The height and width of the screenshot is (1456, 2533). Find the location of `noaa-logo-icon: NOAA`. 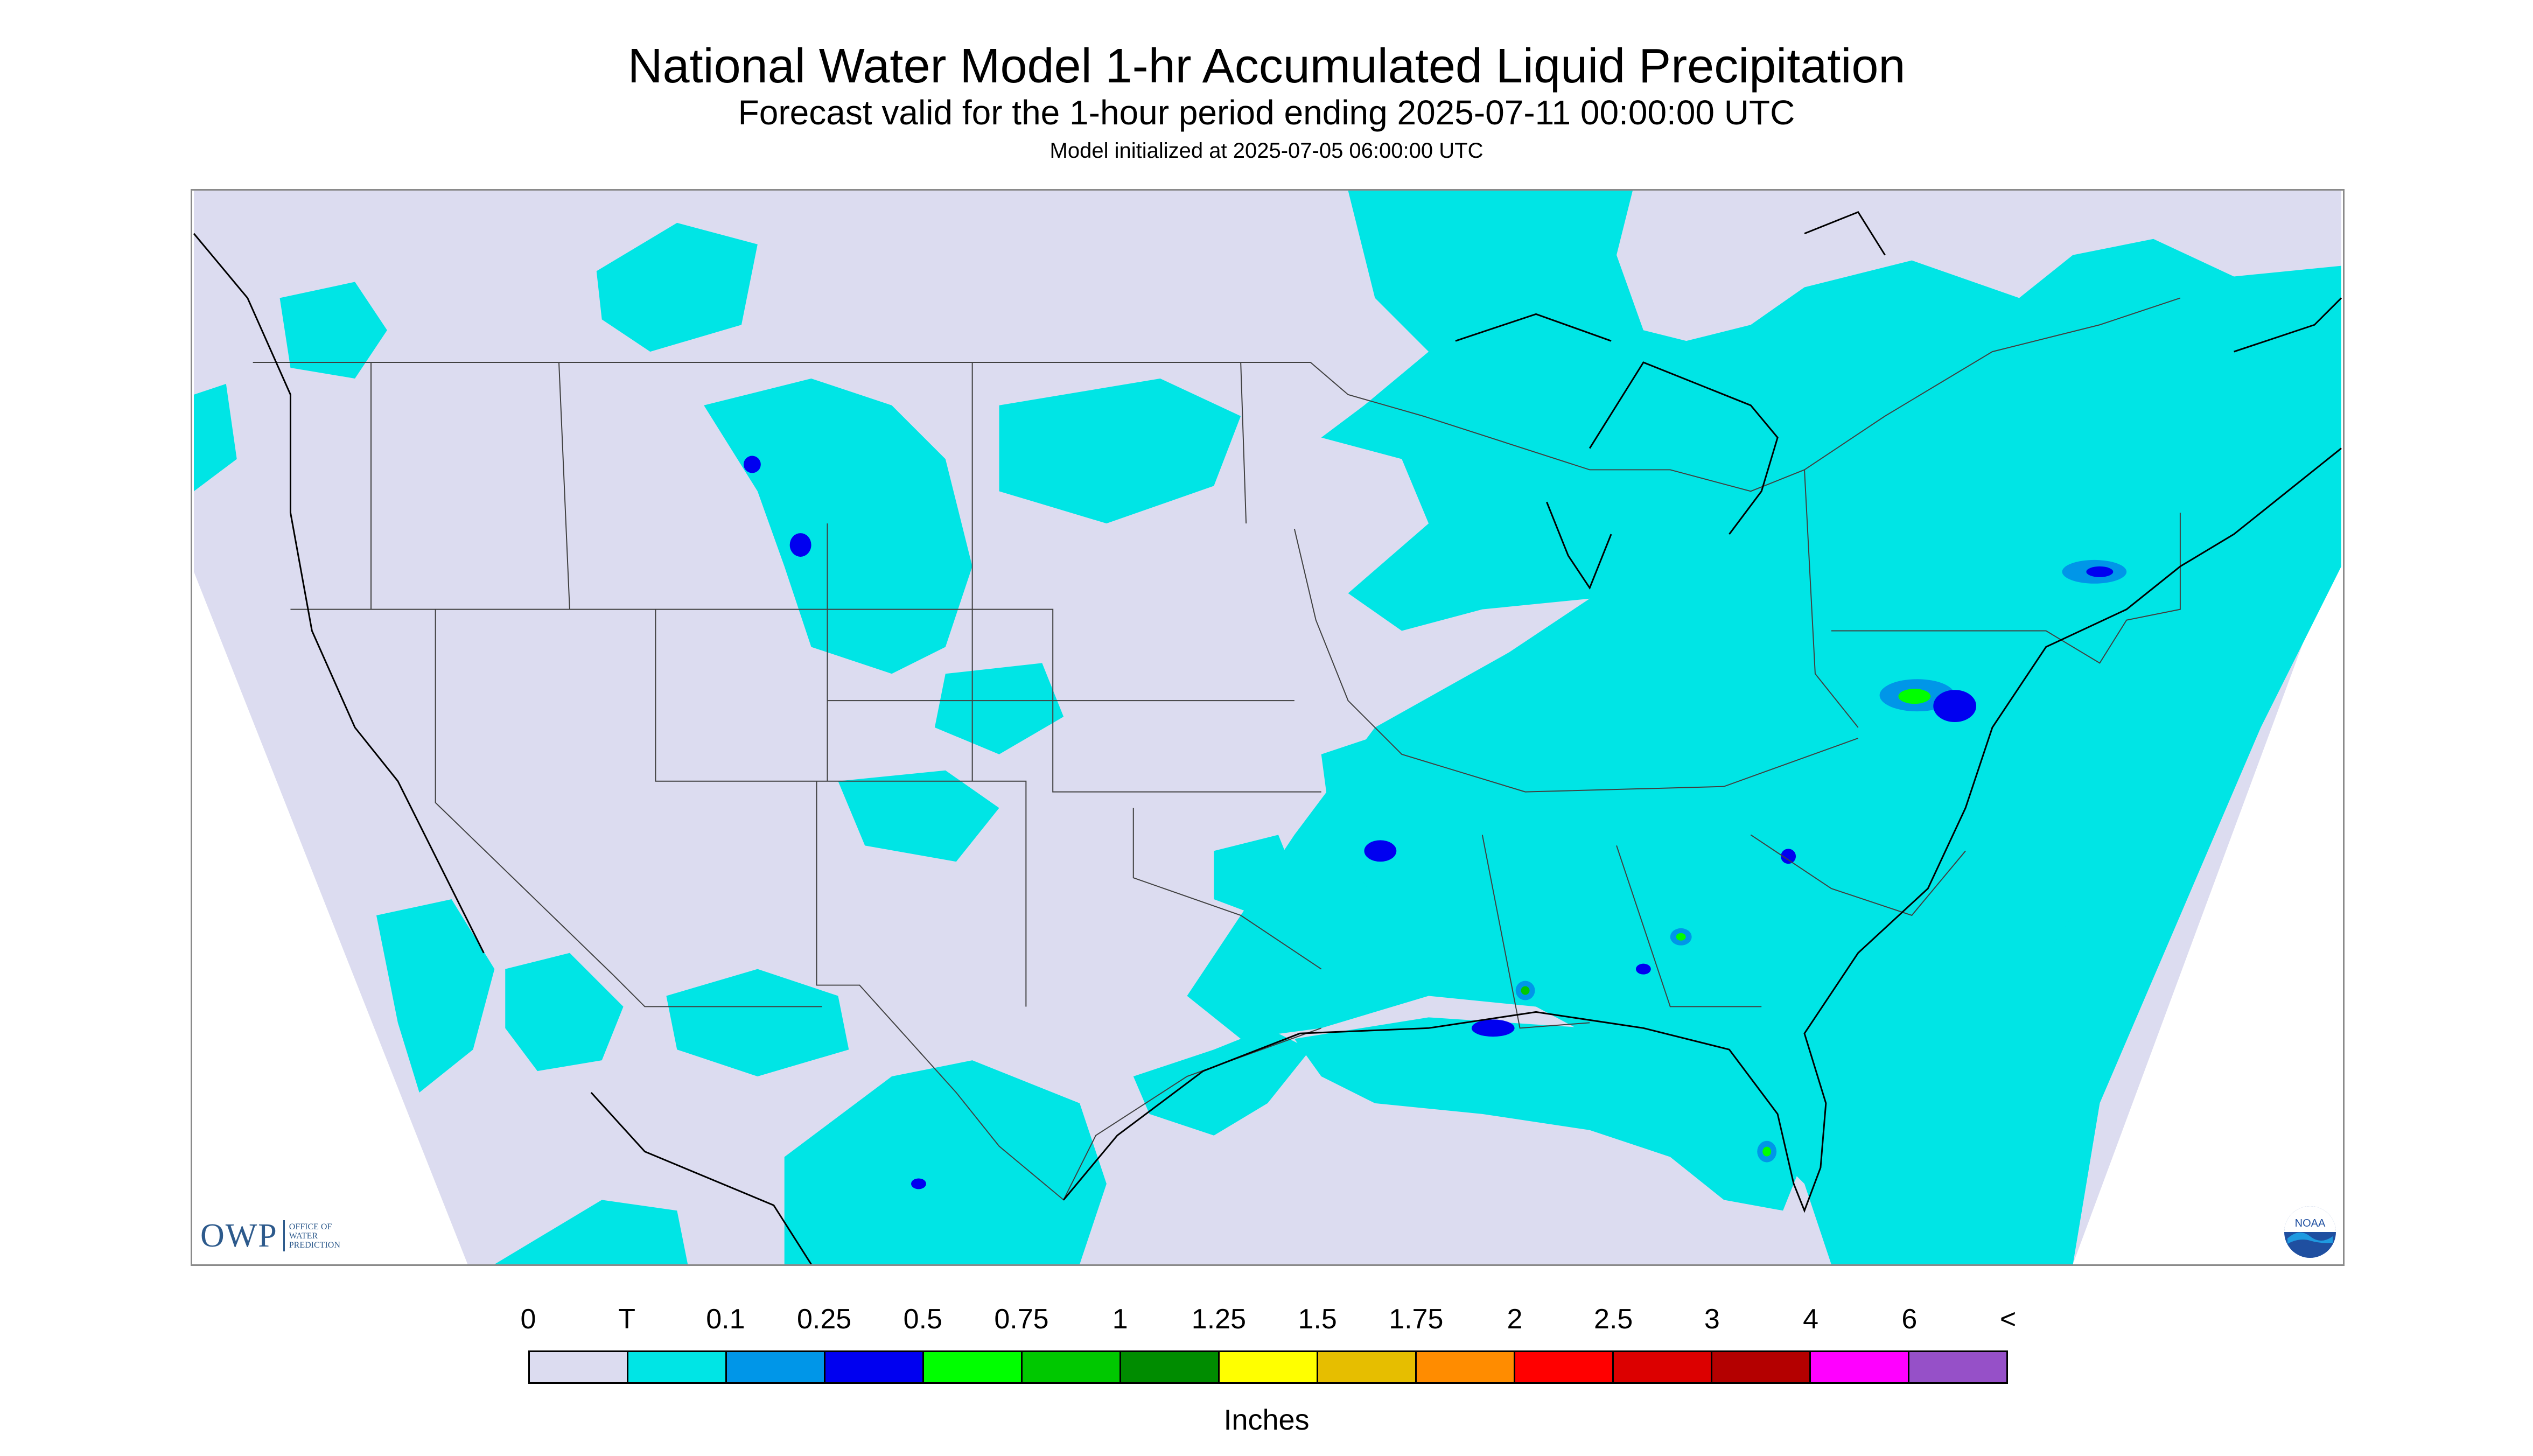

noaa-logo-icon: NOAA is located at coordinates (2310, 1232).